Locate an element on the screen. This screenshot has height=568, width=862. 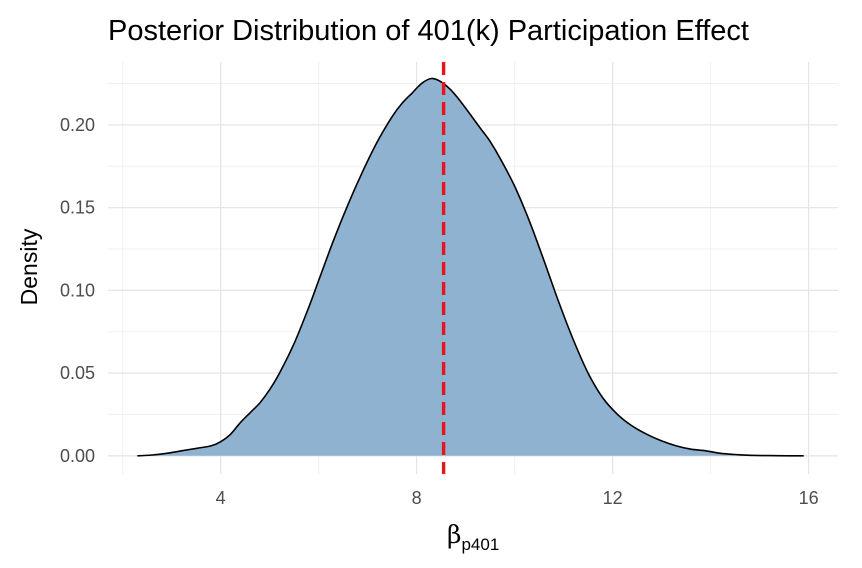
x-tick-label: 12 is located at coordinates (613, 498).